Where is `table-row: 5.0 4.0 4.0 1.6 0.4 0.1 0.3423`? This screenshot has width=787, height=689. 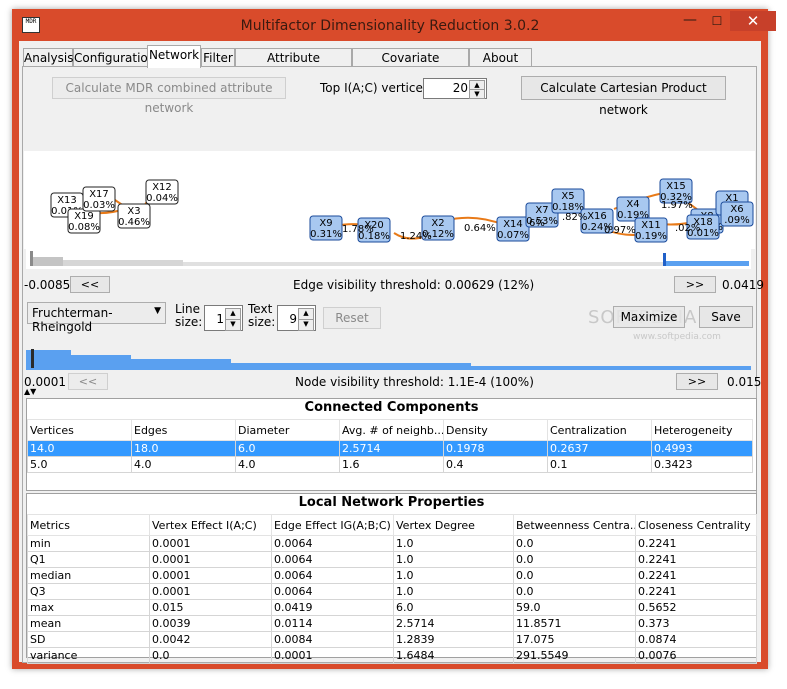
table-row: 5.0 4.0 4.0 1.6 0.4 0.1 0.3423 is located at coordinates (390, 464).